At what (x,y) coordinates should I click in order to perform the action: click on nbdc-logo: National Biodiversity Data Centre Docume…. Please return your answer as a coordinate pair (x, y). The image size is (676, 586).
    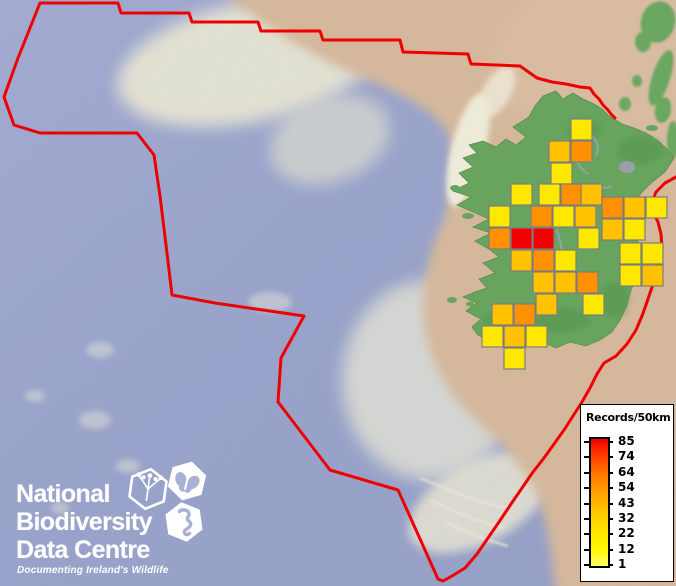
    Looking at the image, I should click on (125, 520).